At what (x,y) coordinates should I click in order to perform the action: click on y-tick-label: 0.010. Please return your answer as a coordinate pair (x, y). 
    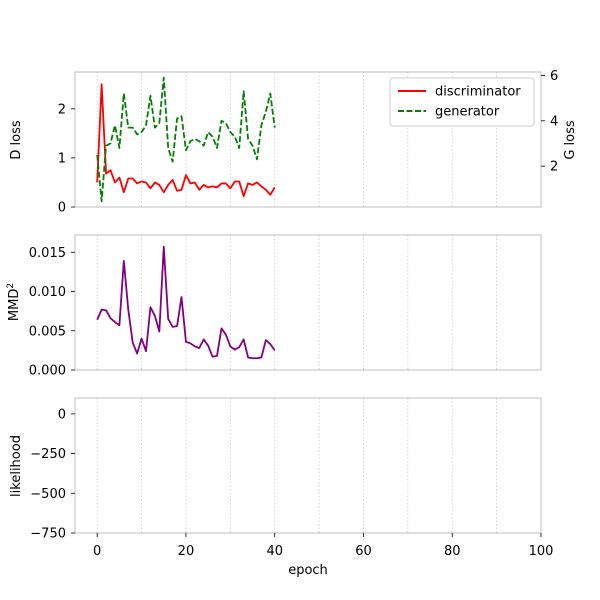
    Looking at the image, I should click on (47, 292).